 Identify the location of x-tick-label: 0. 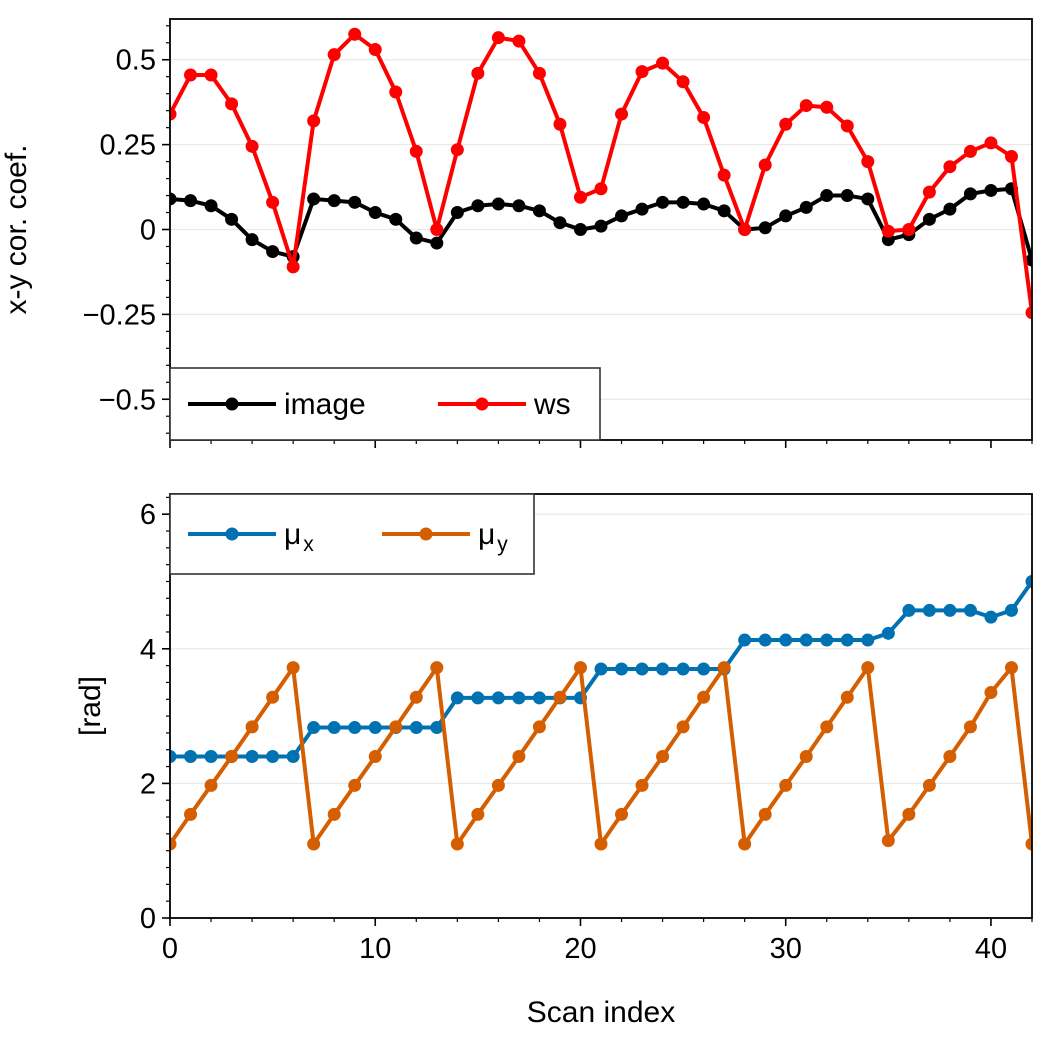
(170, 949).